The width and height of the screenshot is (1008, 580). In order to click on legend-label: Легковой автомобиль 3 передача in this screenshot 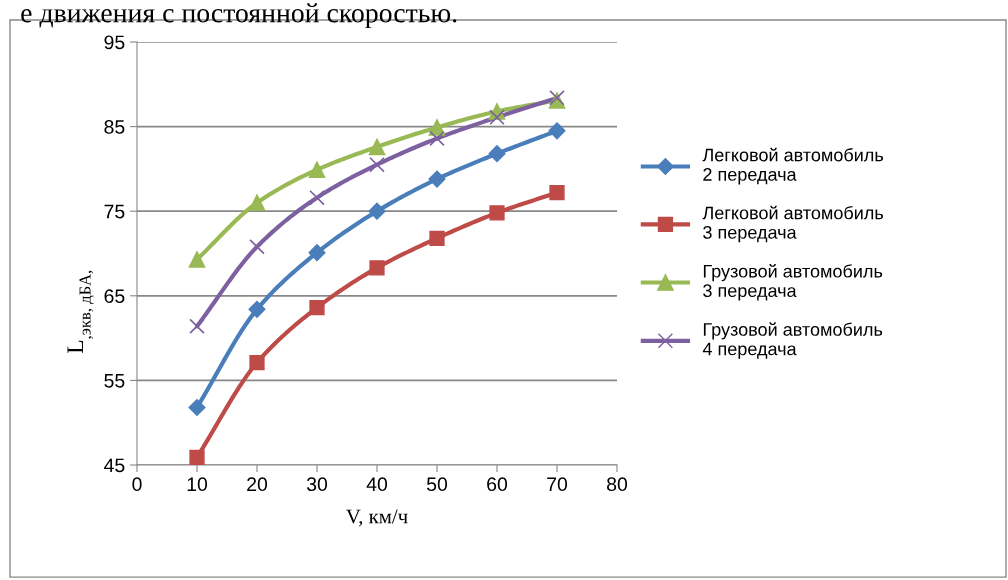, I will do `click(793, 224)`.